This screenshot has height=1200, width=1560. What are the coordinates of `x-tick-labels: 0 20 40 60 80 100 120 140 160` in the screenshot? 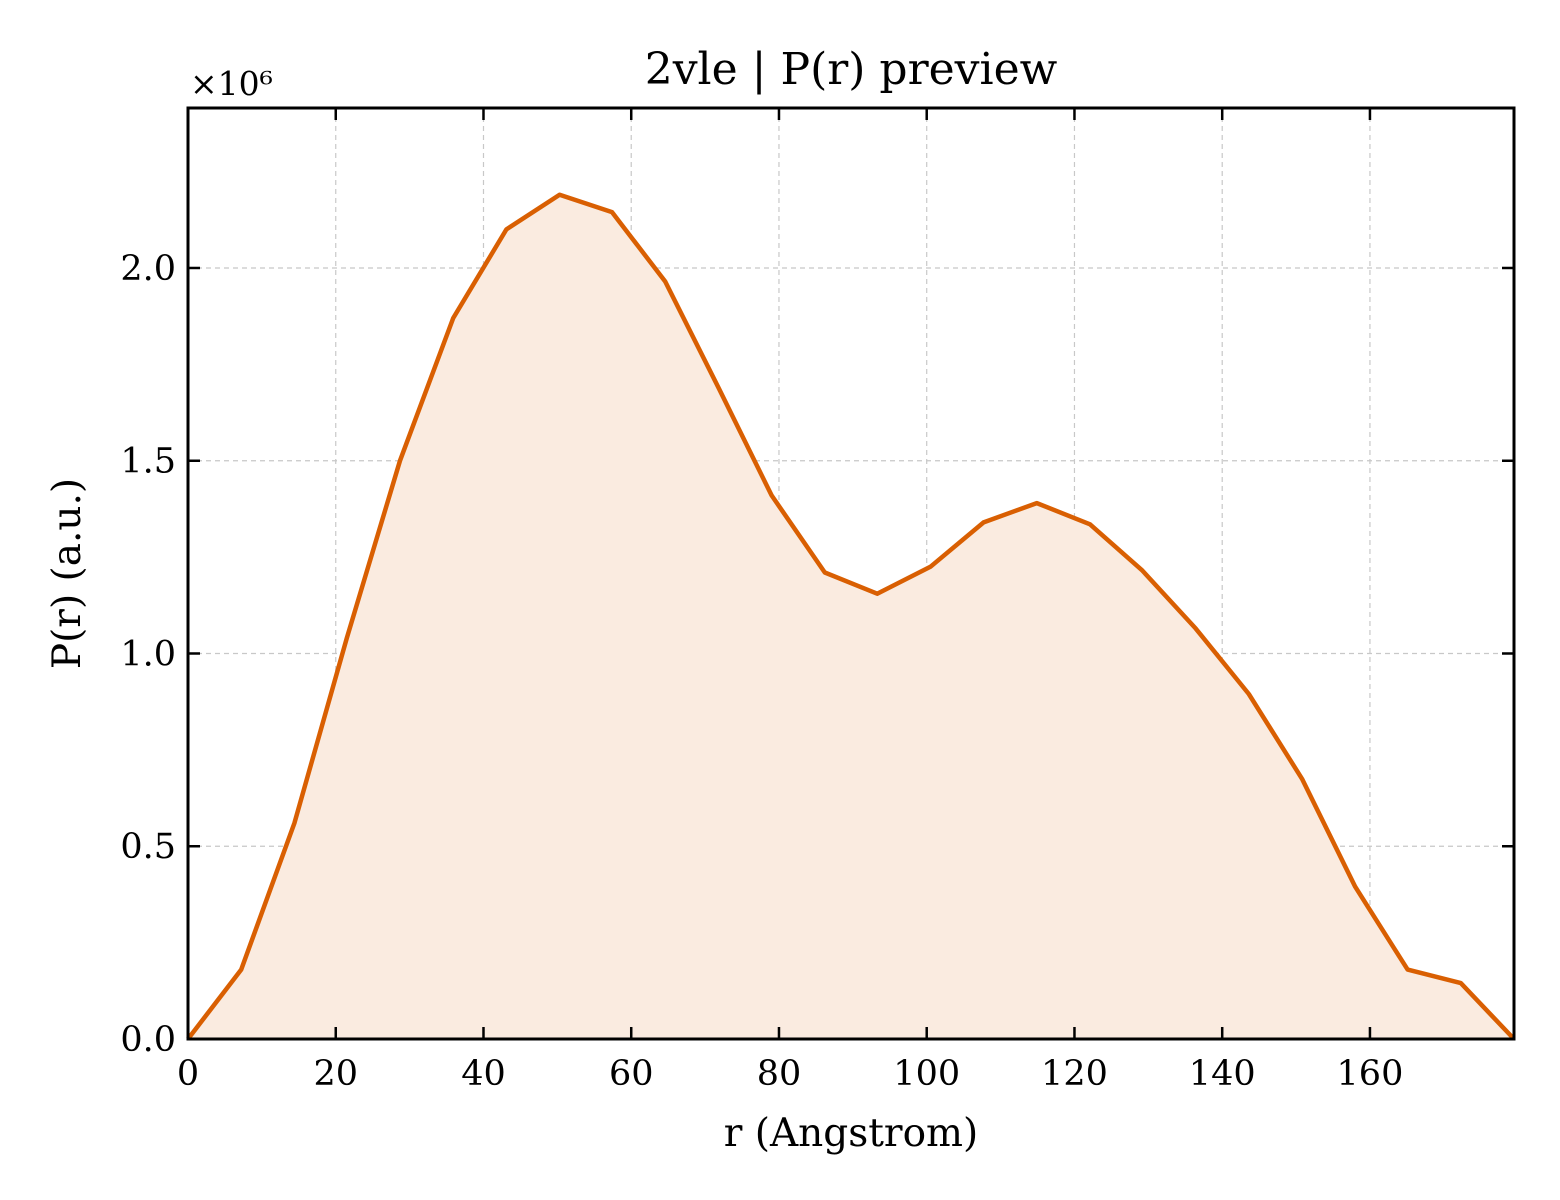 It's located at (790, 1074).